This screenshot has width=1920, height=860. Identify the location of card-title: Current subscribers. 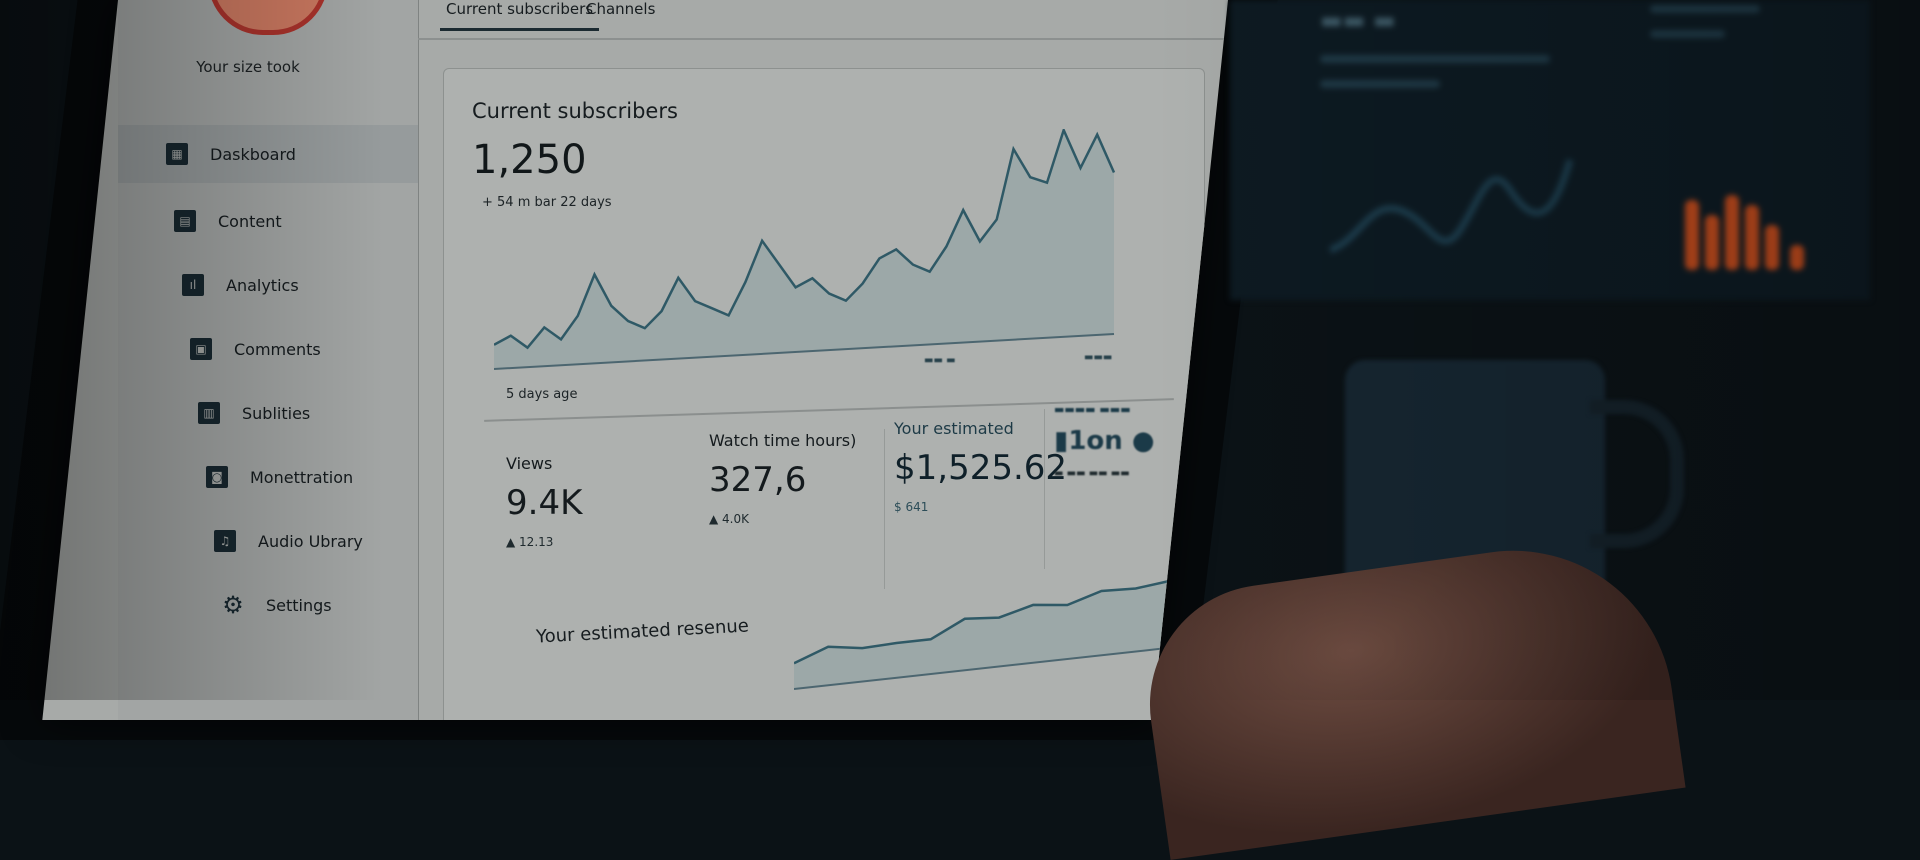
(575, 111).